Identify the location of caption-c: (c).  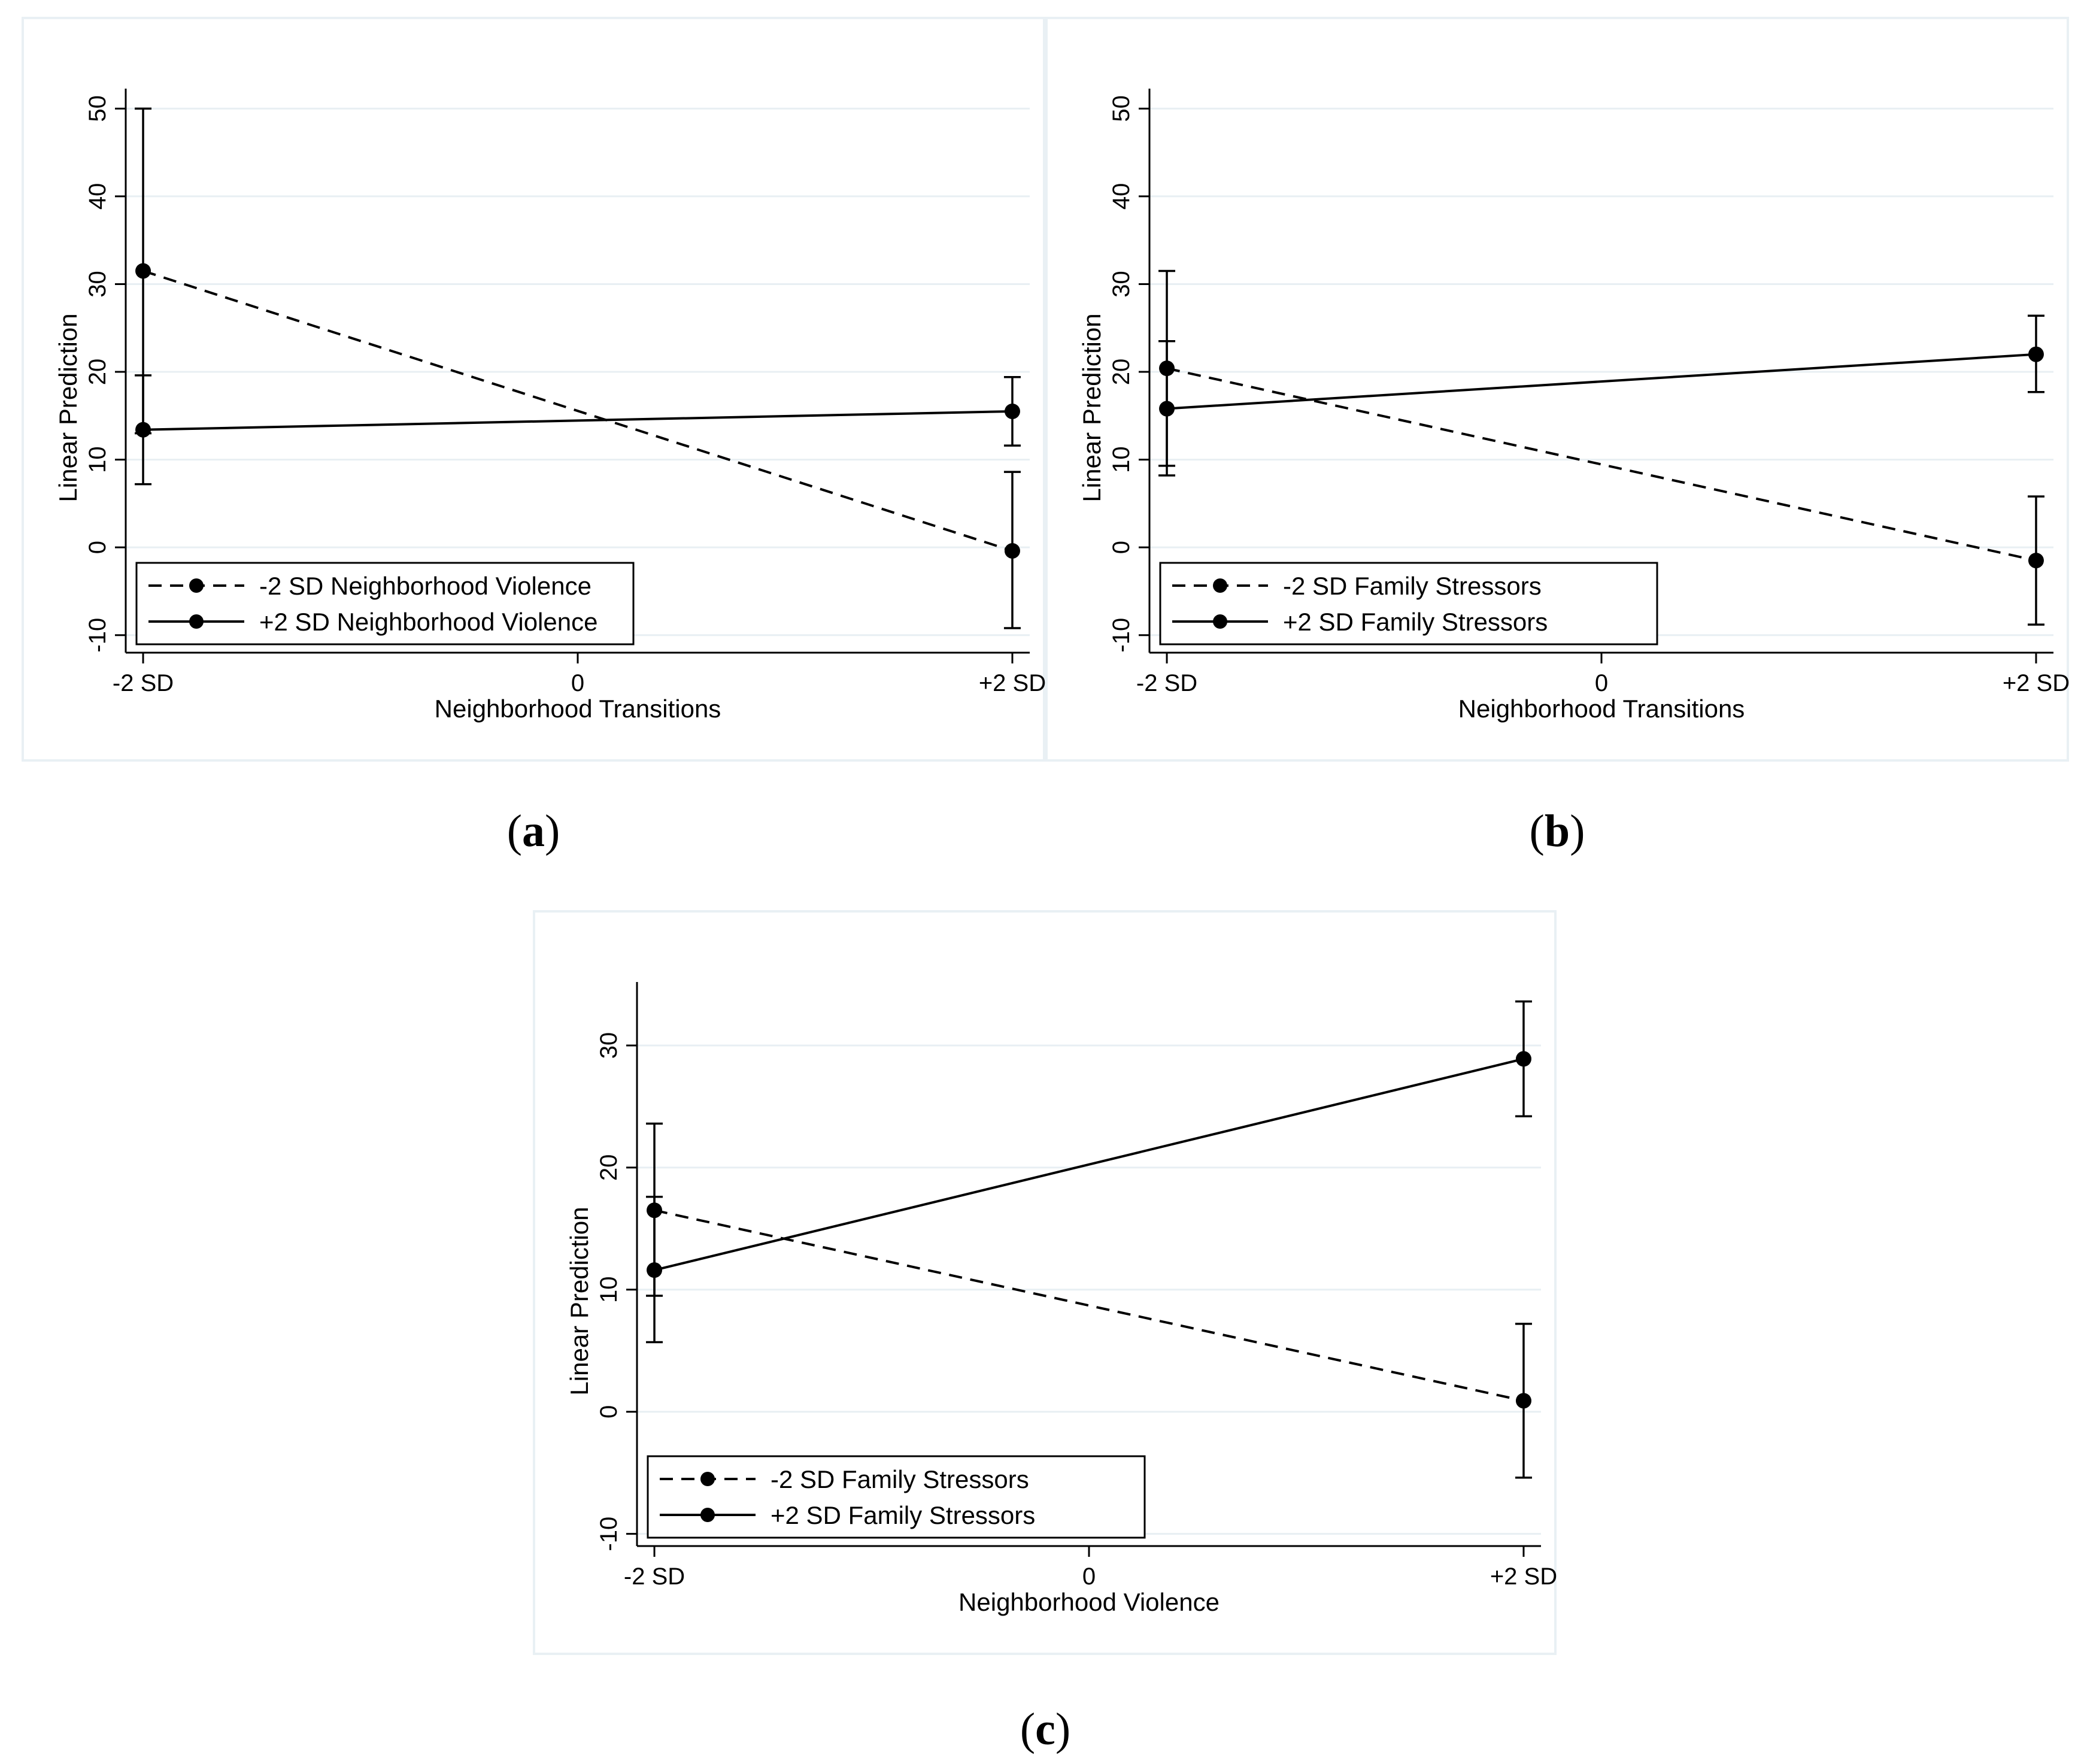
(1045, 1729).